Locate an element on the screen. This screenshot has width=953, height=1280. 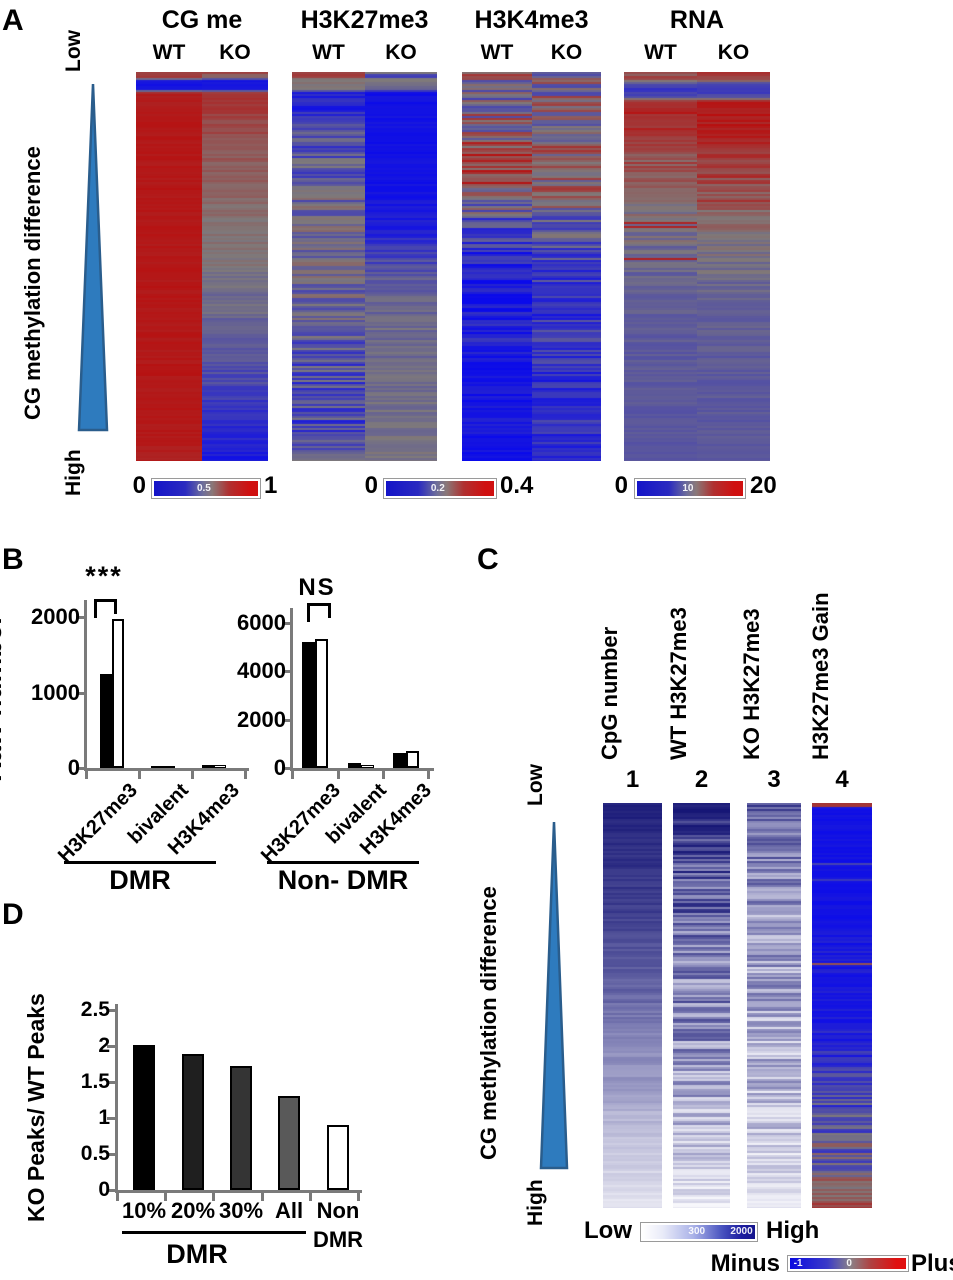
y-tick-label: 2 is located at coordinates (104, 1045).